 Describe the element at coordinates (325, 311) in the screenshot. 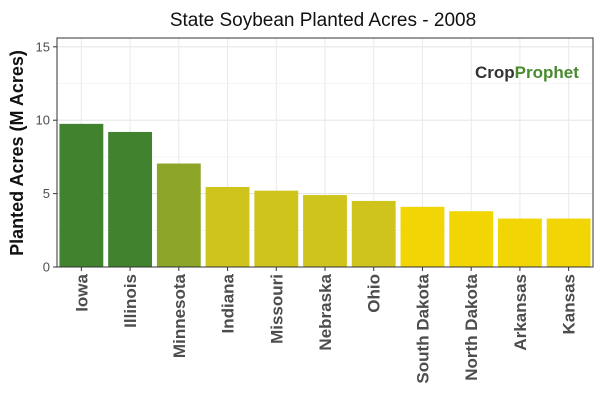

I see `x-tick-label: Nebraska` at that location.